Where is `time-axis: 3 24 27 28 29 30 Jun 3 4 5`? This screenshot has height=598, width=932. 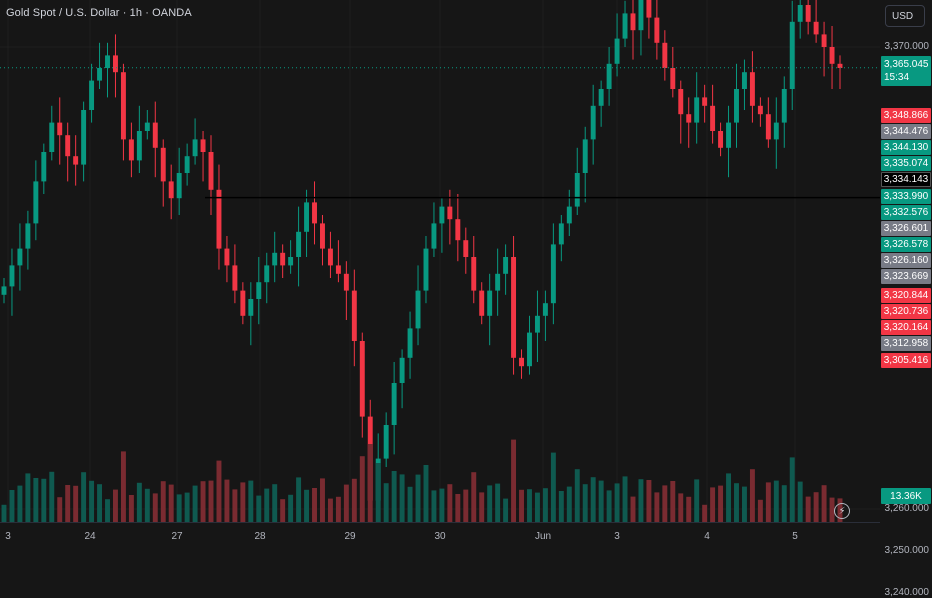
time-axis: 3 24 27 28 29 30 Jun 3 4 5 is located at coordinates (440, 536).